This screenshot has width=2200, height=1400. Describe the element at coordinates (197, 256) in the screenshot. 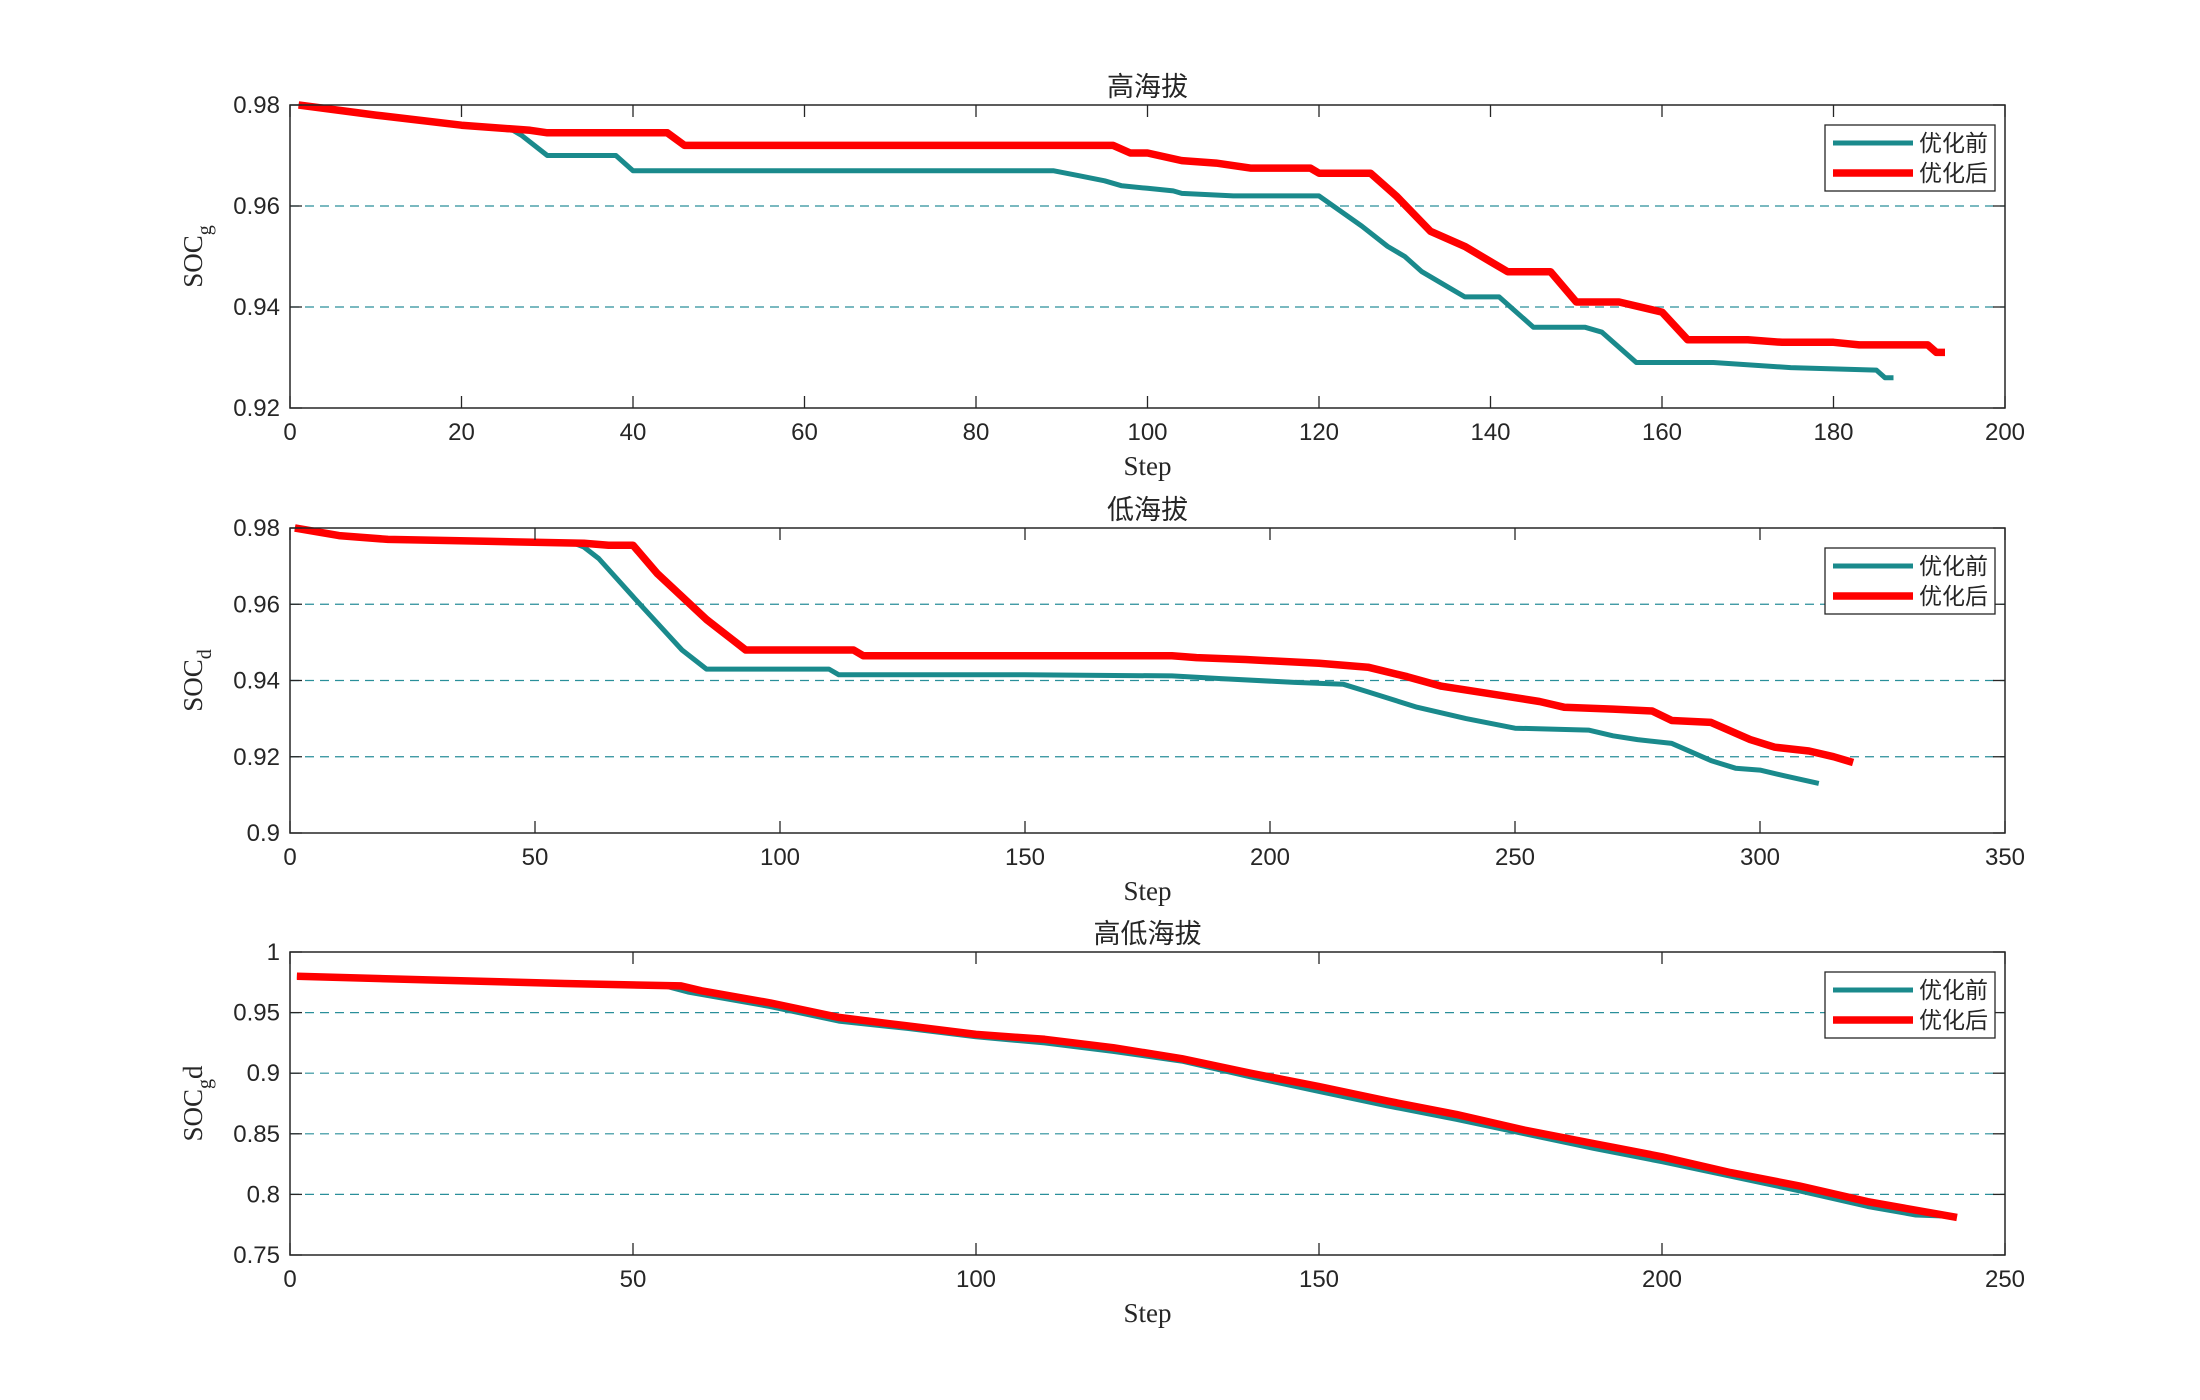

I see `y-axis-label: SOCg` at that location.